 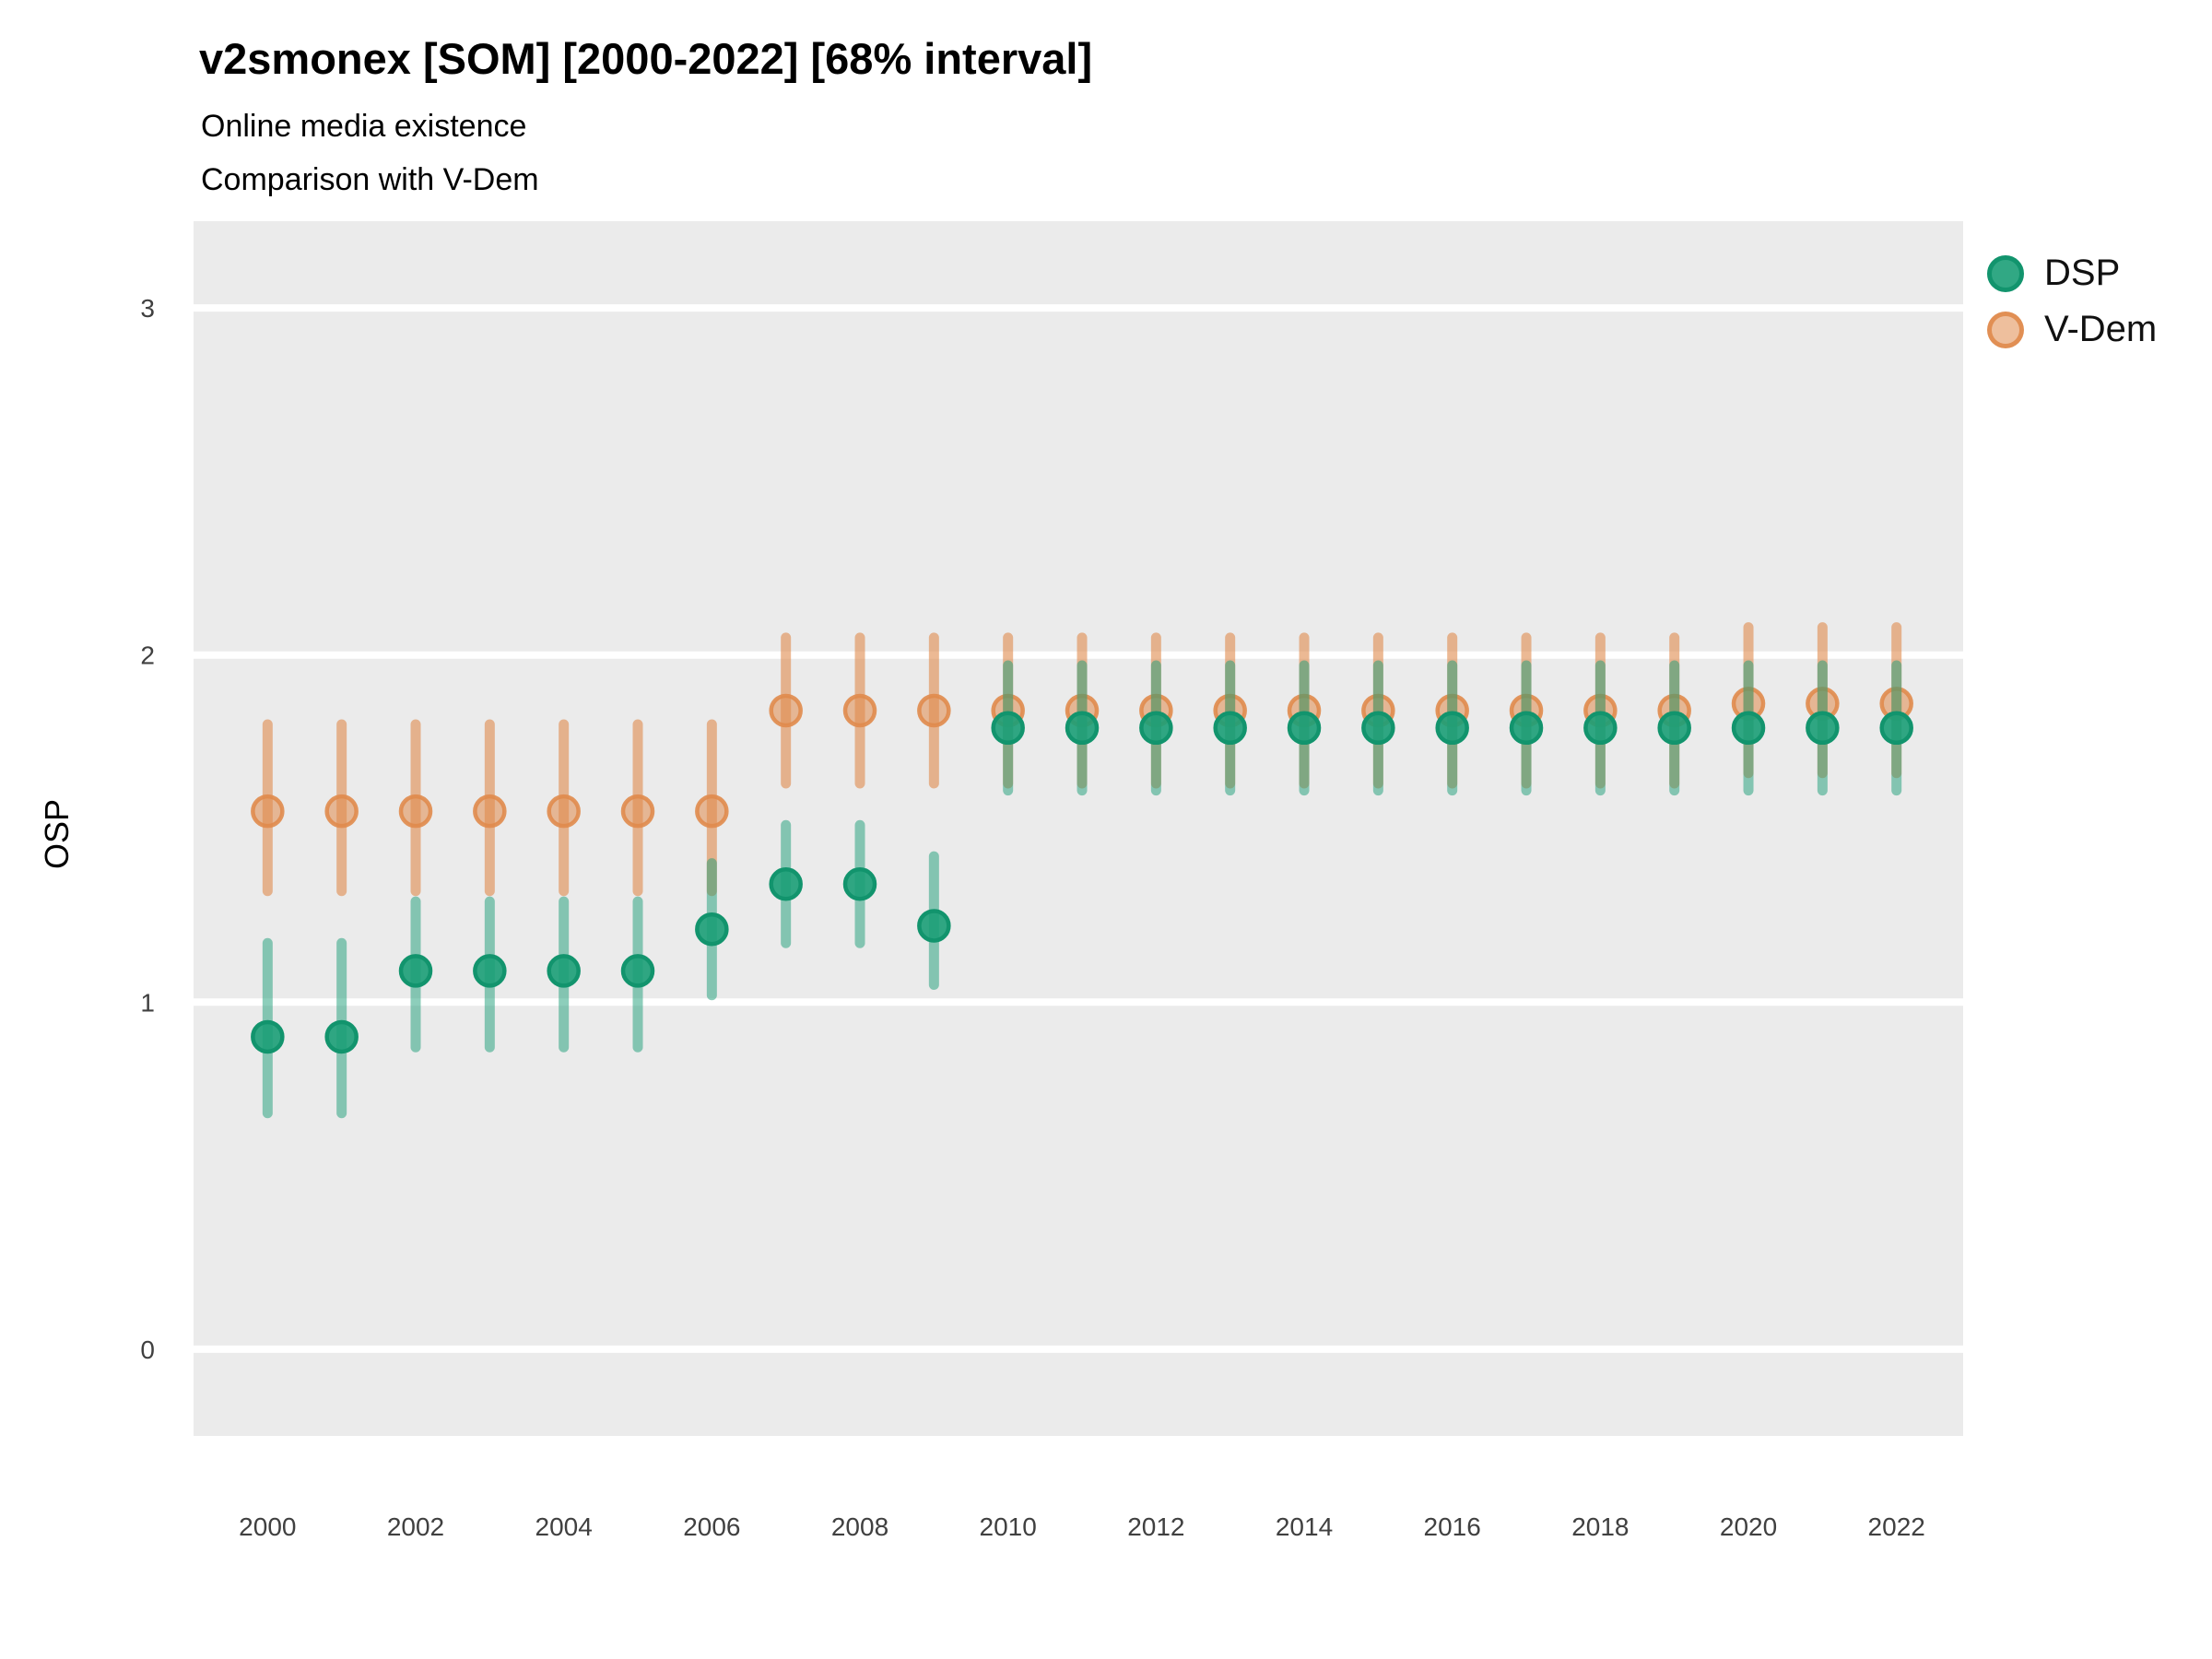 What do you see at coordinates (1082, 728) in the screenshot?
I see `dsp-point-2011` at bounding box center [1082, 728].